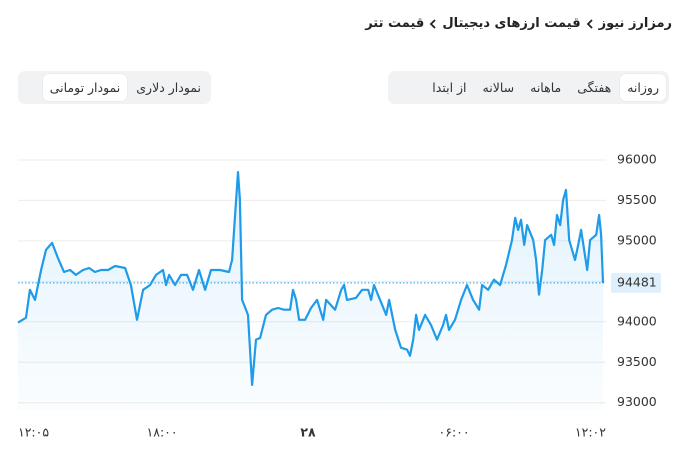 The image size is (700, 460). What do you see at coordinates (594, 87) in the screenshot?
I see `tab: هفتگی` at bounding box center [594, 87].